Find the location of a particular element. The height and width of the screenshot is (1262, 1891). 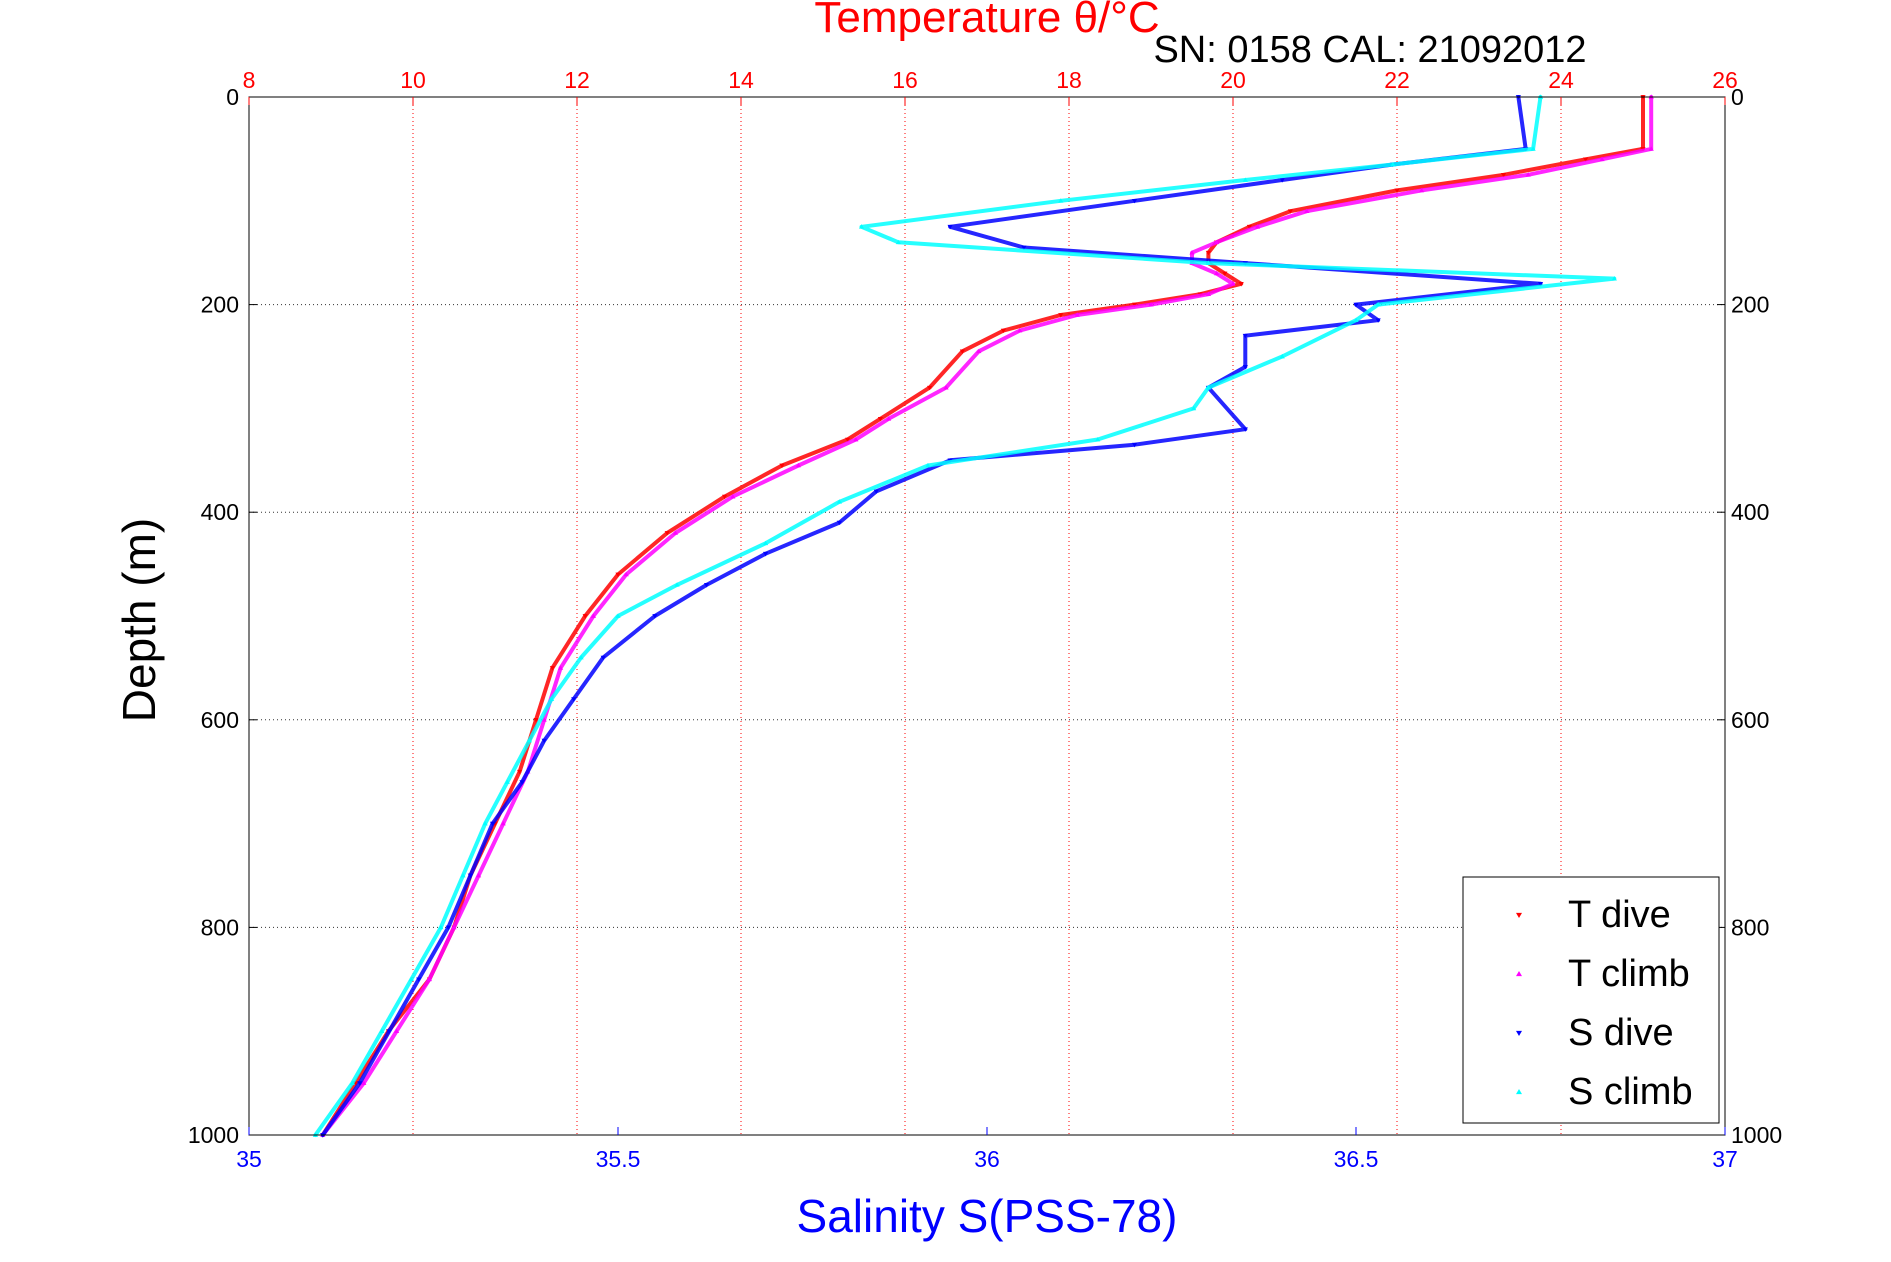

y-tick-label-right: 400 is located at coordinates (1750, 512).